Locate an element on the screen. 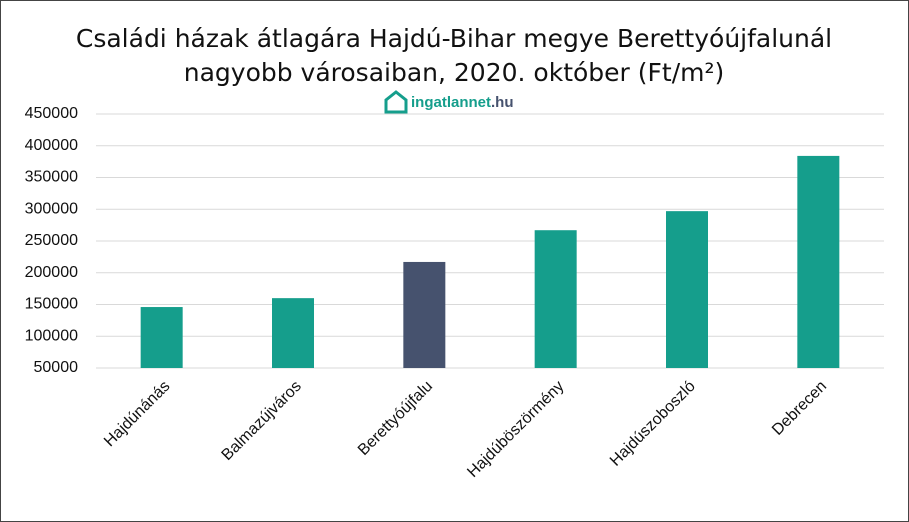  logo: ingatlannet.hu is located at coordinates (449, 102).